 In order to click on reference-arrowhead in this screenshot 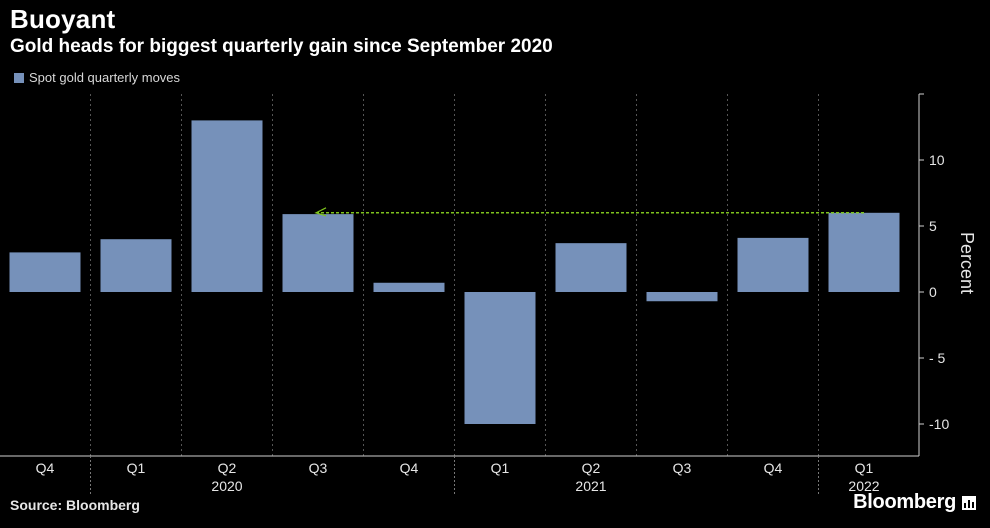, I will do `click(320, 212)`.